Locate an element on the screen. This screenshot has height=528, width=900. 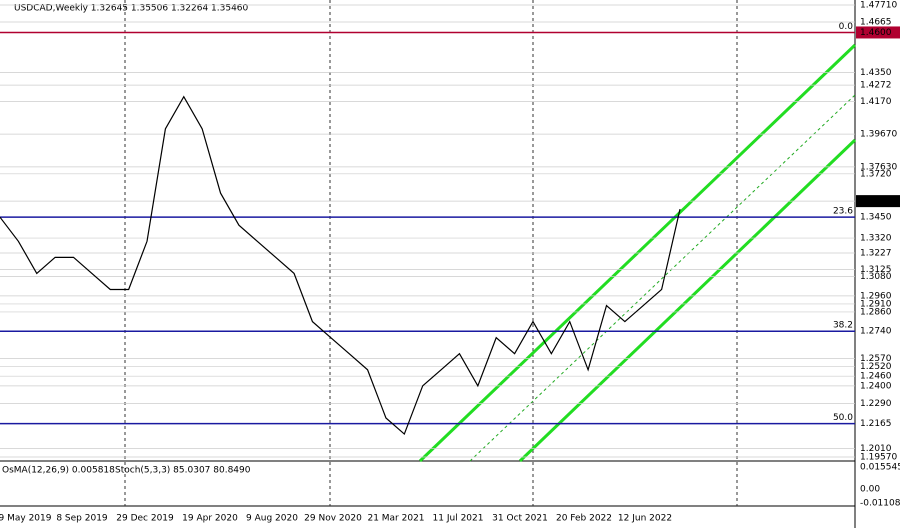
stoch-label: Stoch(5,3,3) 85.0307 80.8490 is located at coordinates (183, 471).